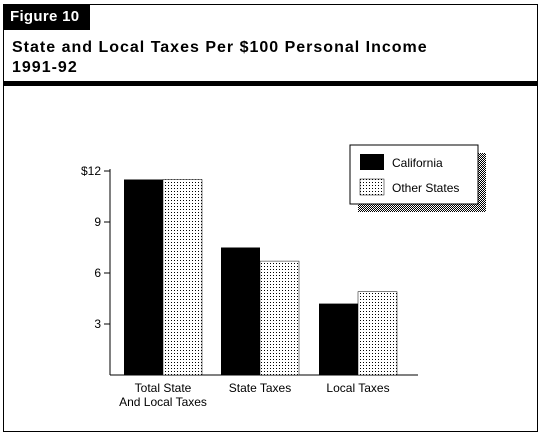  I want to click on x-tick-label: Total State, so click(163, 388).